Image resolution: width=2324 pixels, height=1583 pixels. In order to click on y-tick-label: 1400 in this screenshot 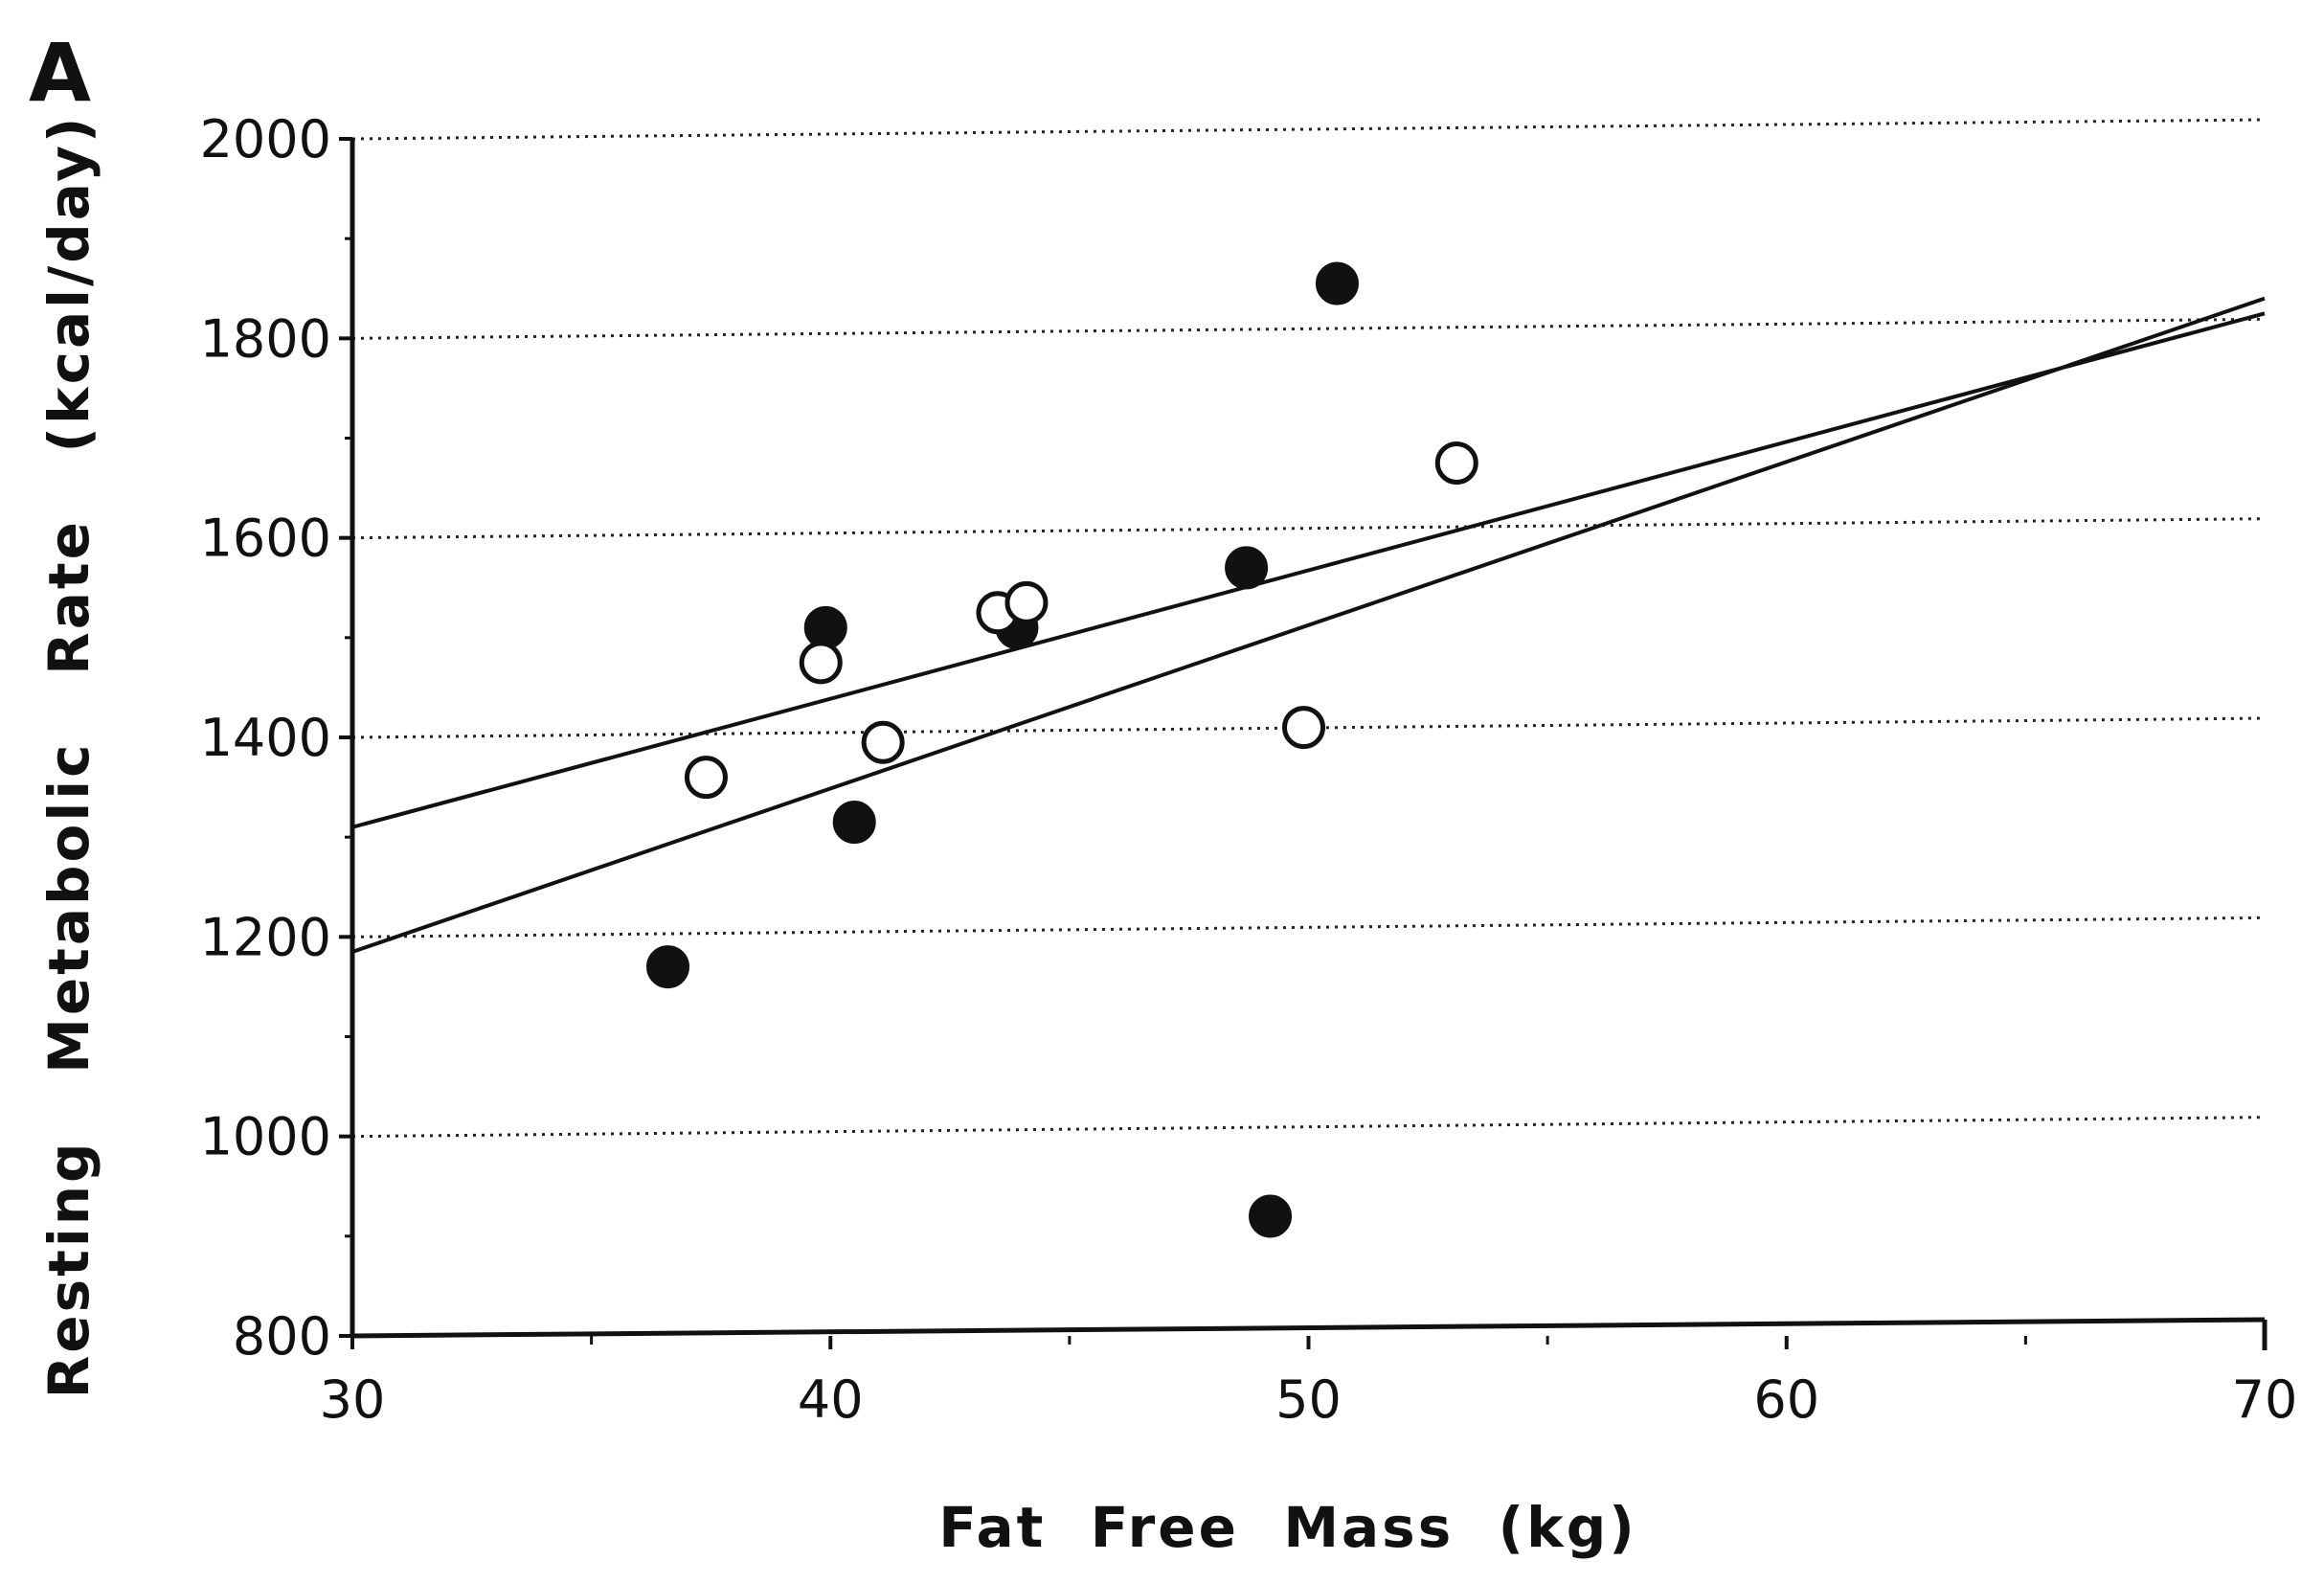, I will do `click(265, 738)`.